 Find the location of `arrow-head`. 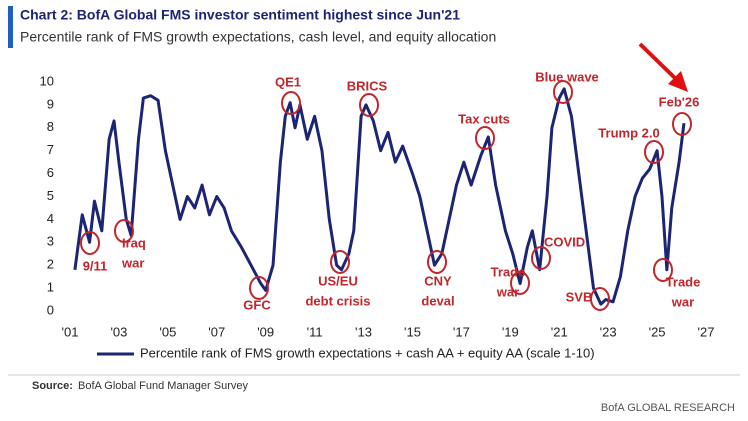

arrow-head is located at coordinates (678, 81).